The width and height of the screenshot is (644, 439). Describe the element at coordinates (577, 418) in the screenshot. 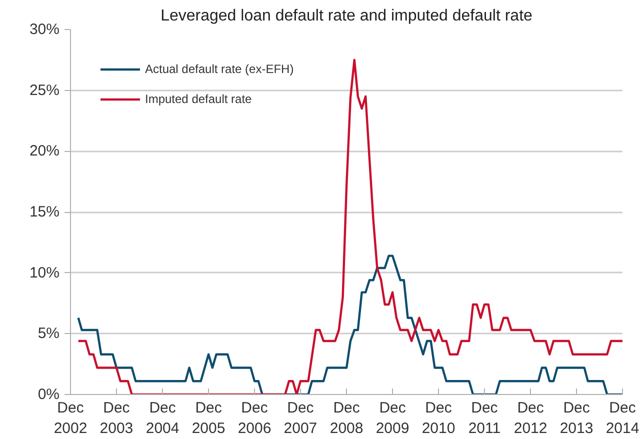

I see `x-tick-label: Dec 2013` at that location.